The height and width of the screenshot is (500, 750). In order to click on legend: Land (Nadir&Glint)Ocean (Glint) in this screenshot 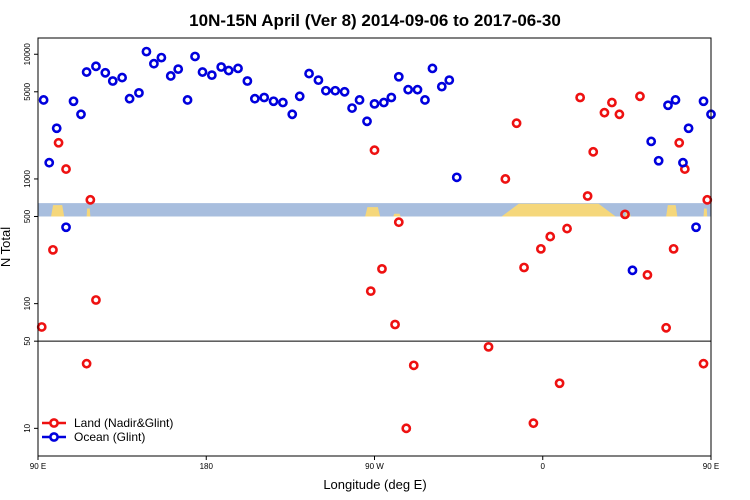, I will do `click(107, 430)`.